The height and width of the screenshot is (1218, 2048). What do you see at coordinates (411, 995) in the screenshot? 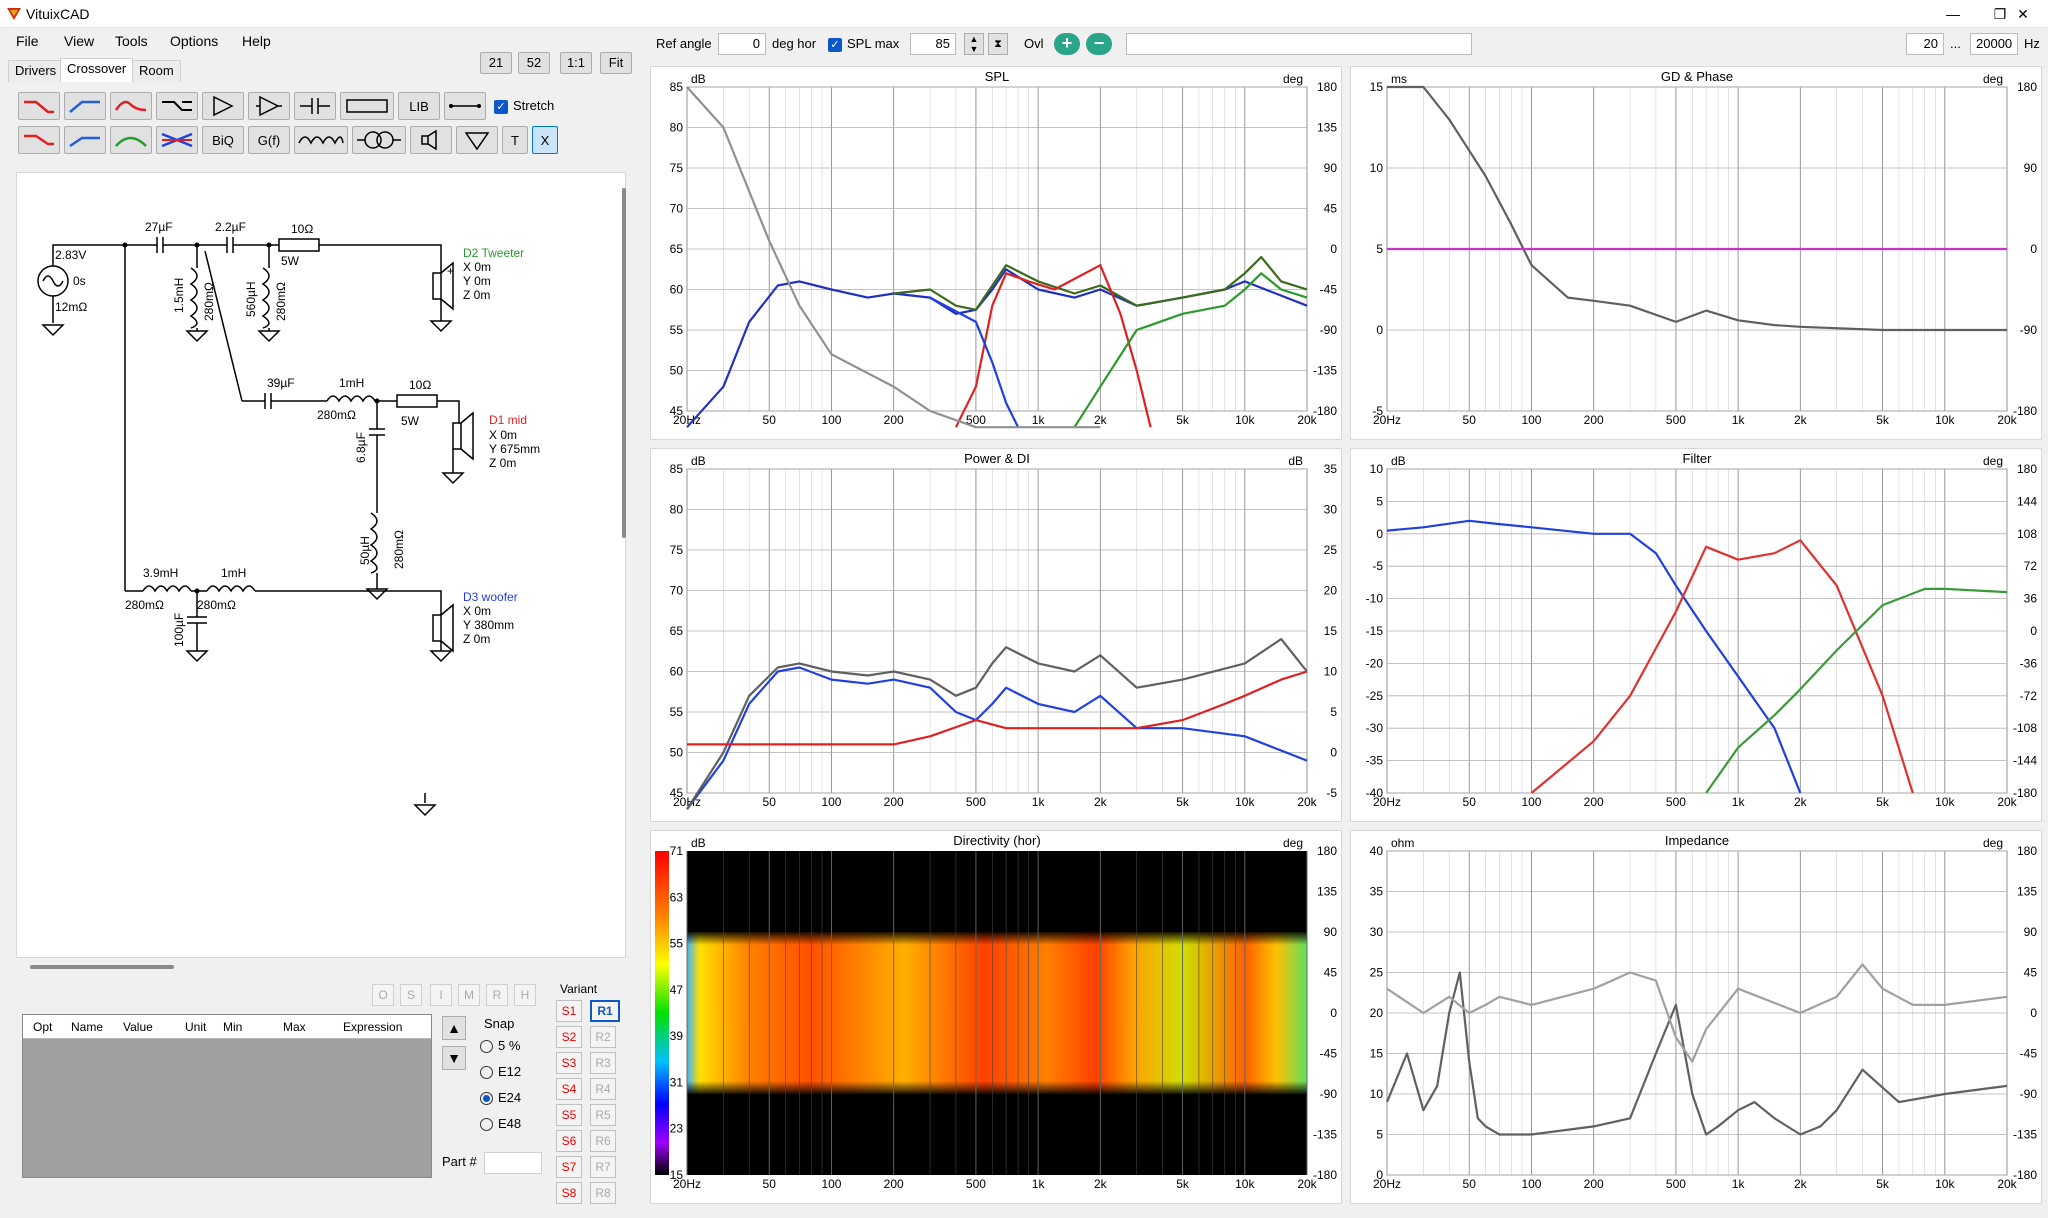
I see `opt-s-button: S` at bounding box center [411, 995].